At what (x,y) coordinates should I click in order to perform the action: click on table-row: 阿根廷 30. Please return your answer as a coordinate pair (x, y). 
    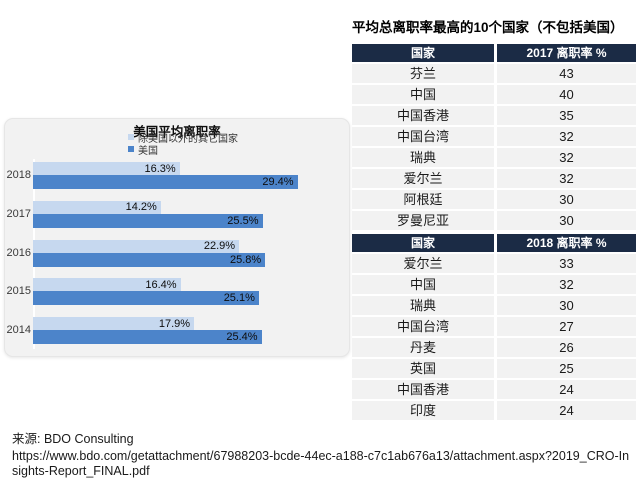
    Looking at the image, I should click on (494, 199).